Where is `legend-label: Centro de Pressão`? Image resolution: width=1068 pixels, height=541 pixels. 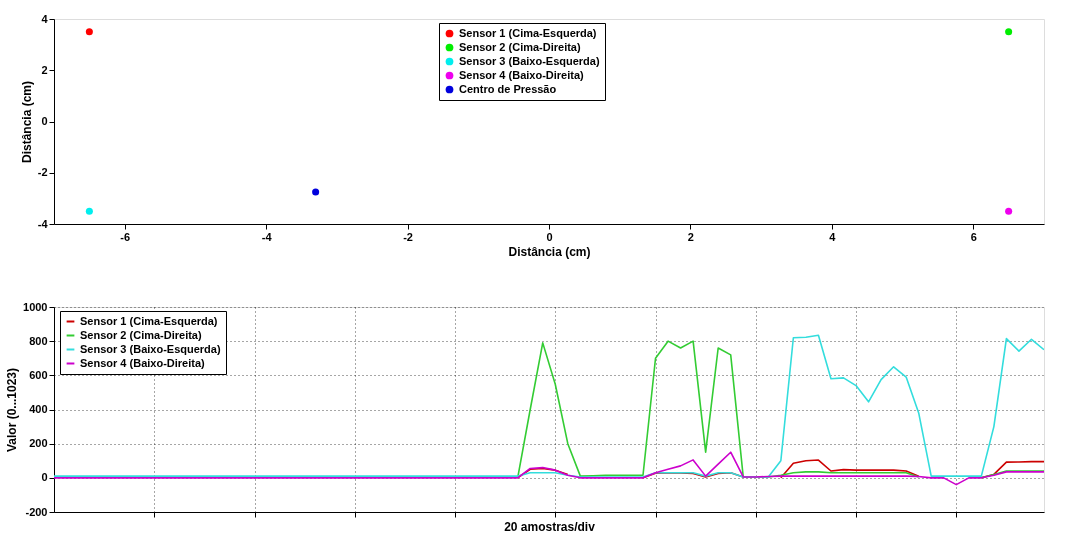 legend-label: Centro de Pressão is located at coordinates (508, 88).